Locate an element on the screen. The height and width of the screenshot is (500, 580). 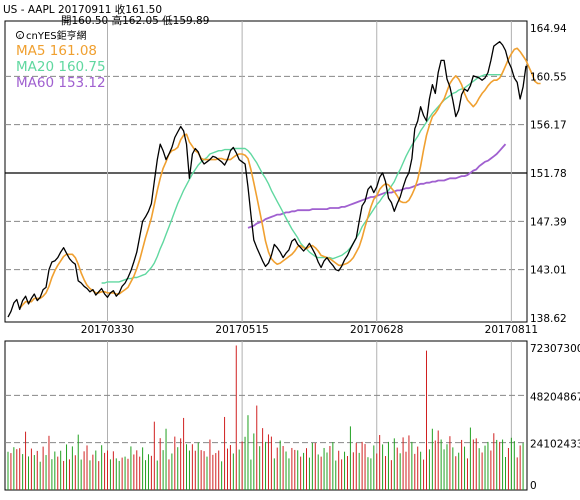
x-tick-label: 20170330 is located at coordinates (107, 330).